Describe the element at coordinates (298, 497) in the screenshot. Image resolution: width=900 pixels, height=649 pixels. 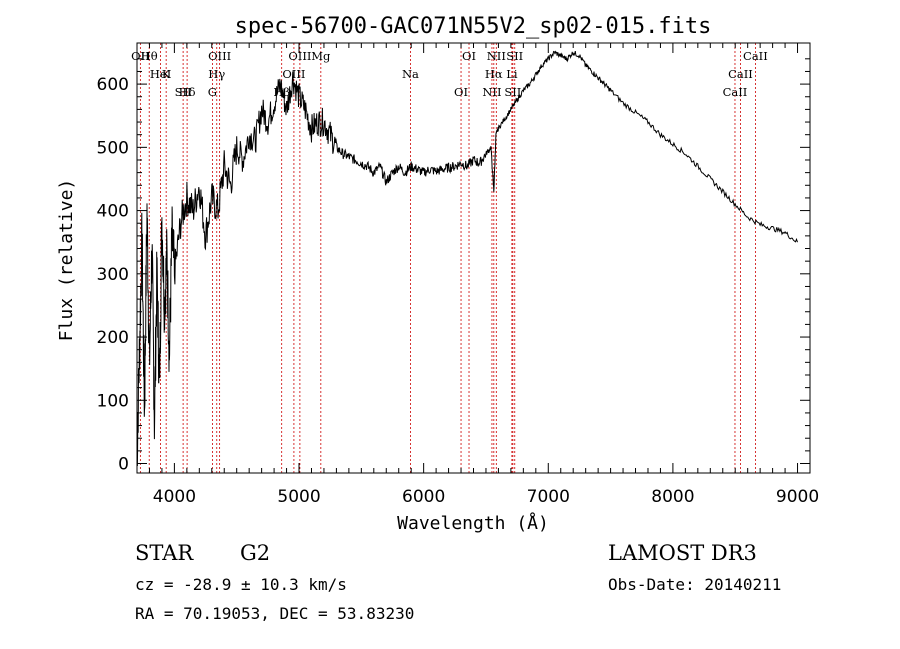
I see `x-tick-label: 5000` at that location.